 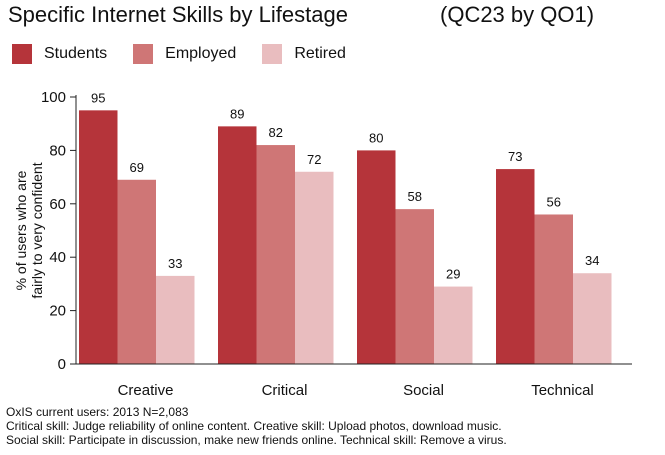 I want to click on data-label: 73, so click(x=515, y=156).